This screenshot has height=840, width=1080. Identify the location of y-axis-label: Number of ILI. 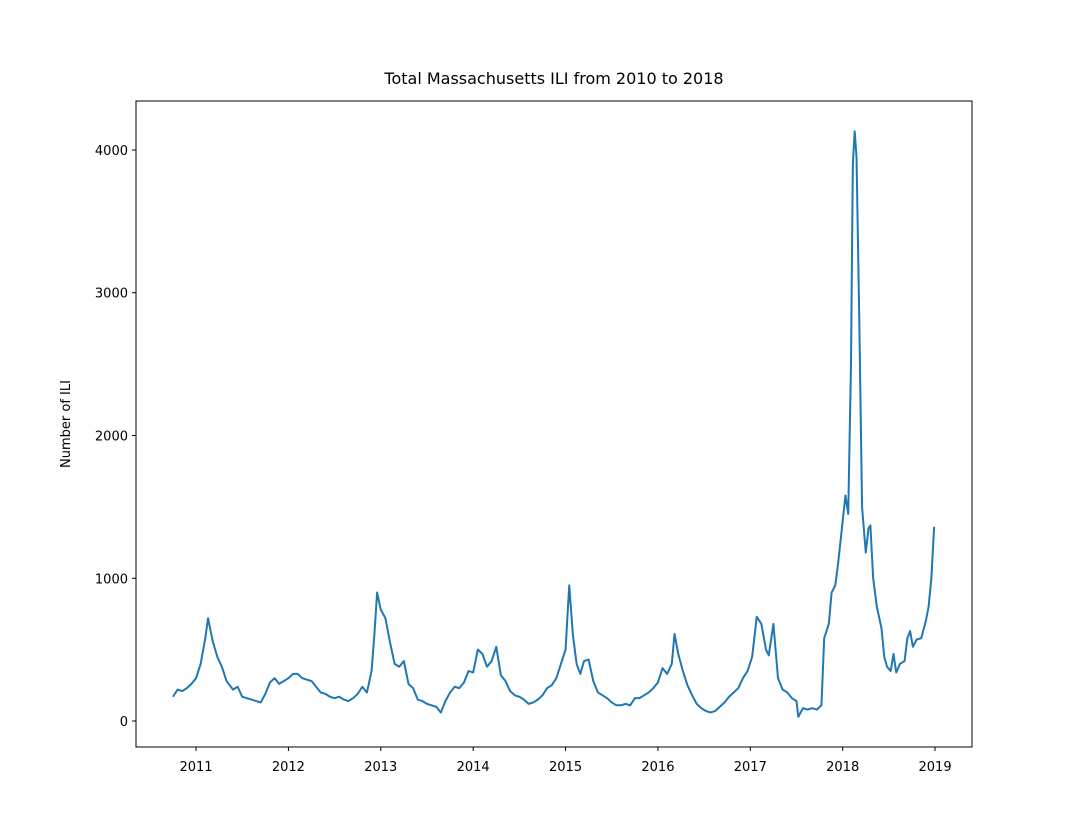
(66, 424).